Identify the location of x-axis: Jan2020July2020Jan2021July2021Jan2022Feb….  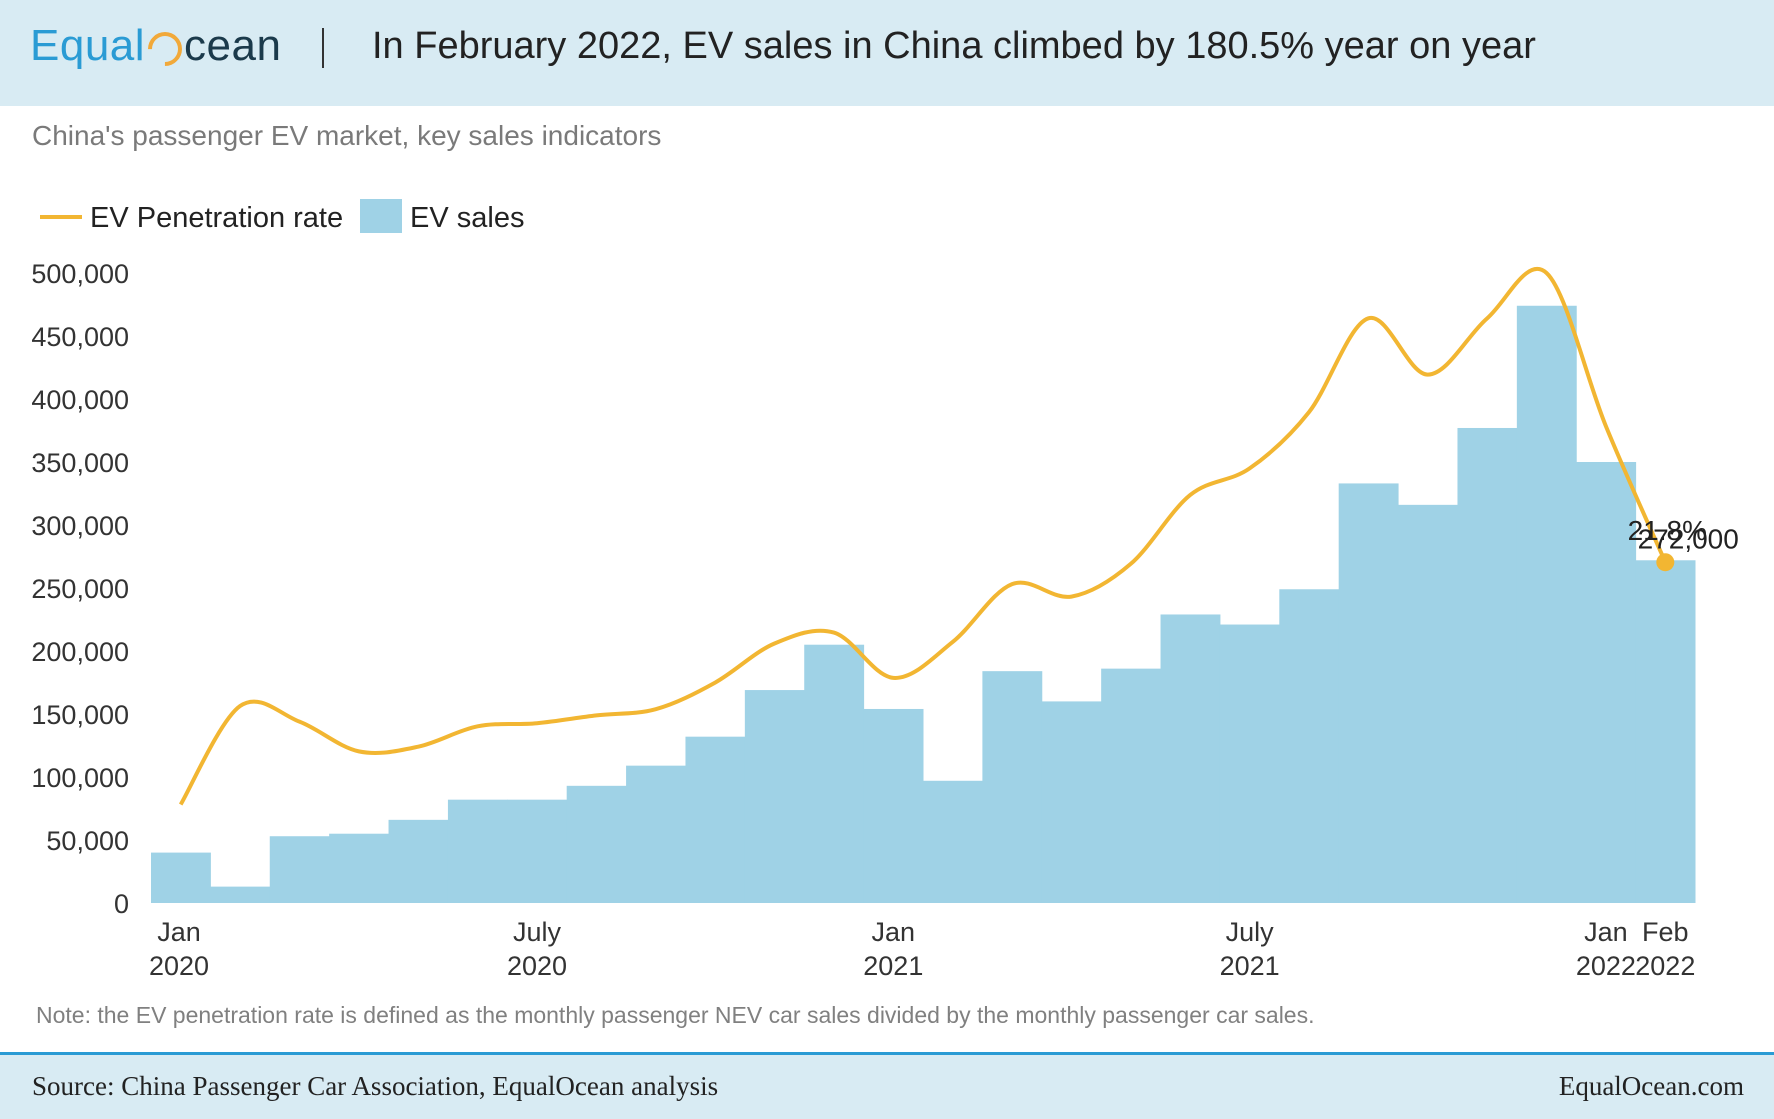
(922, 949).